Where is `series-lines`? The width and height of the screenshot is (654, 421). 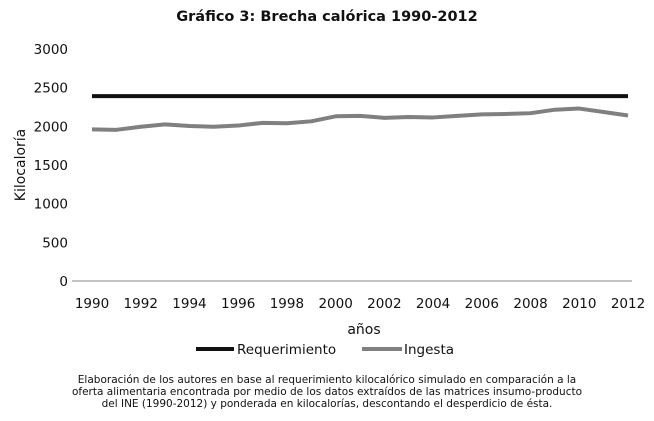
series-lines is located at coordinates (360, 113).